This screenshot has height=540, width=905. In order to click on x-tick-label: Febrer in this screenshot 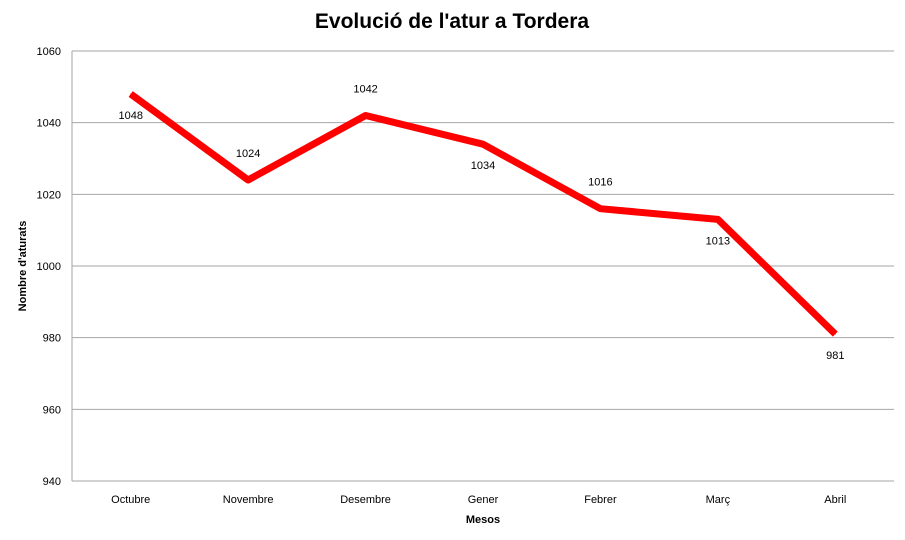, I will do `click(600, 500)`.